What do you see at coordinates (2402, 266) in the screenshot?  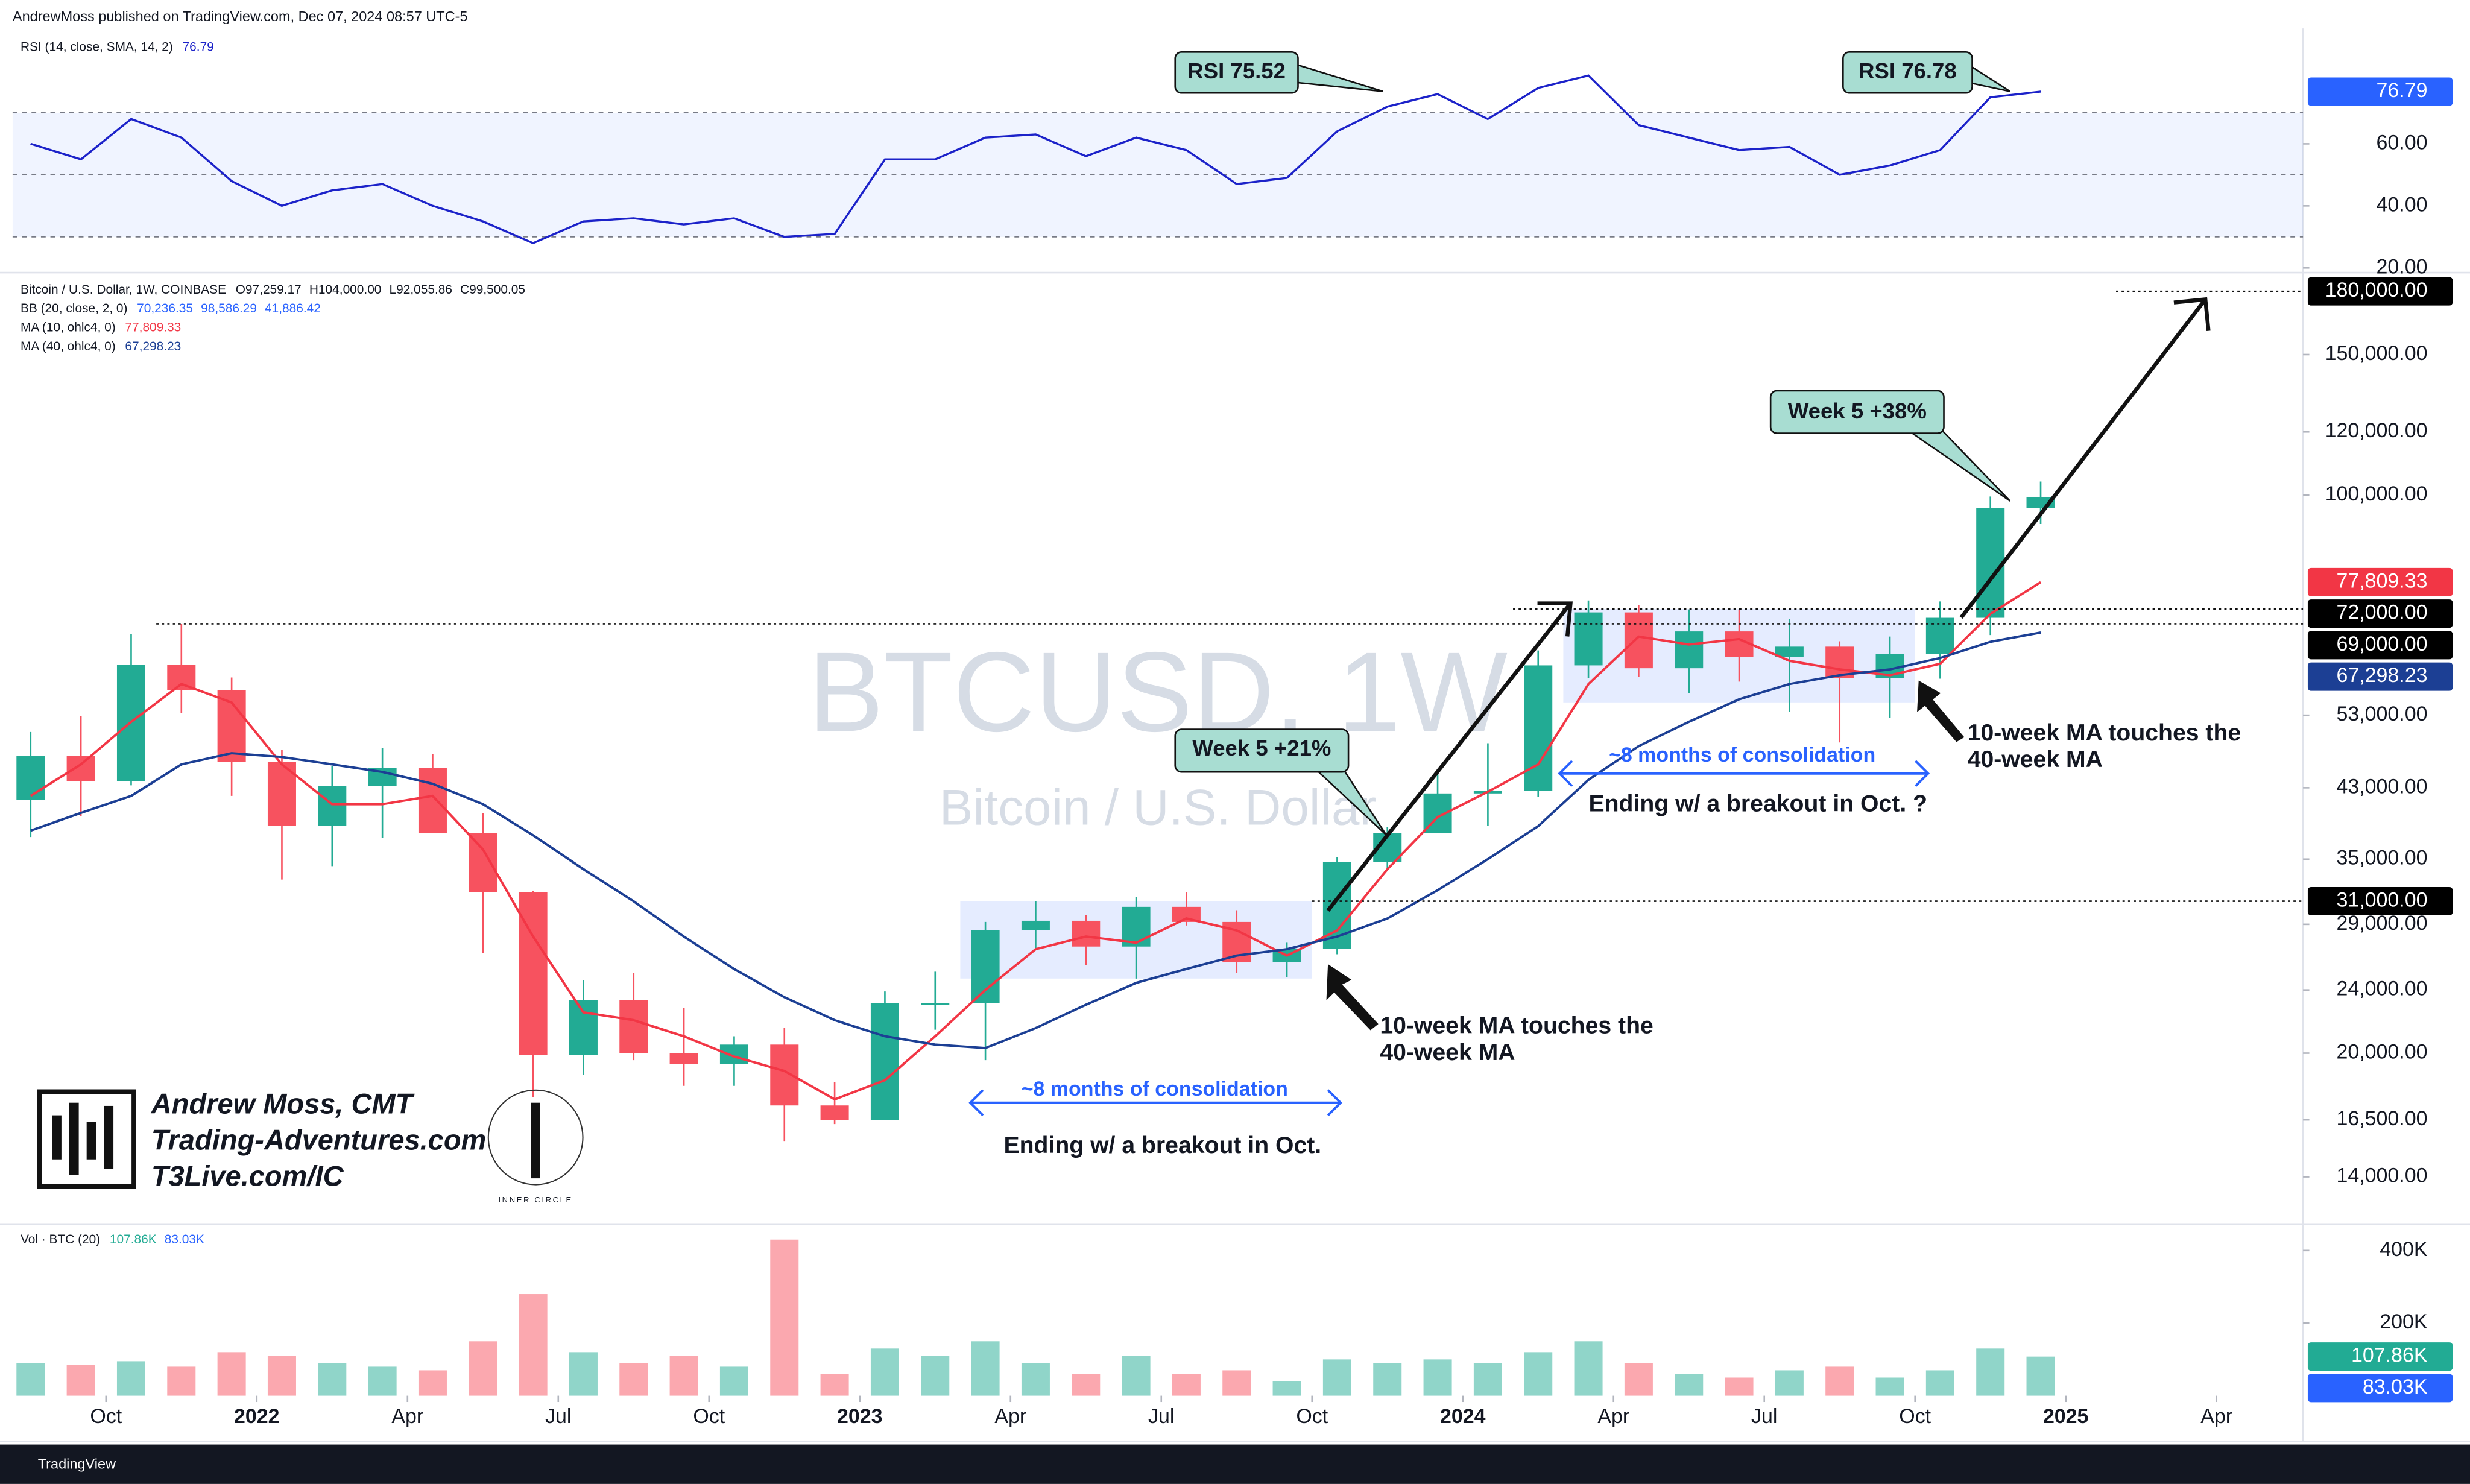 I see `y-tick-label: 20.00` at bounding box center [2402, 266].